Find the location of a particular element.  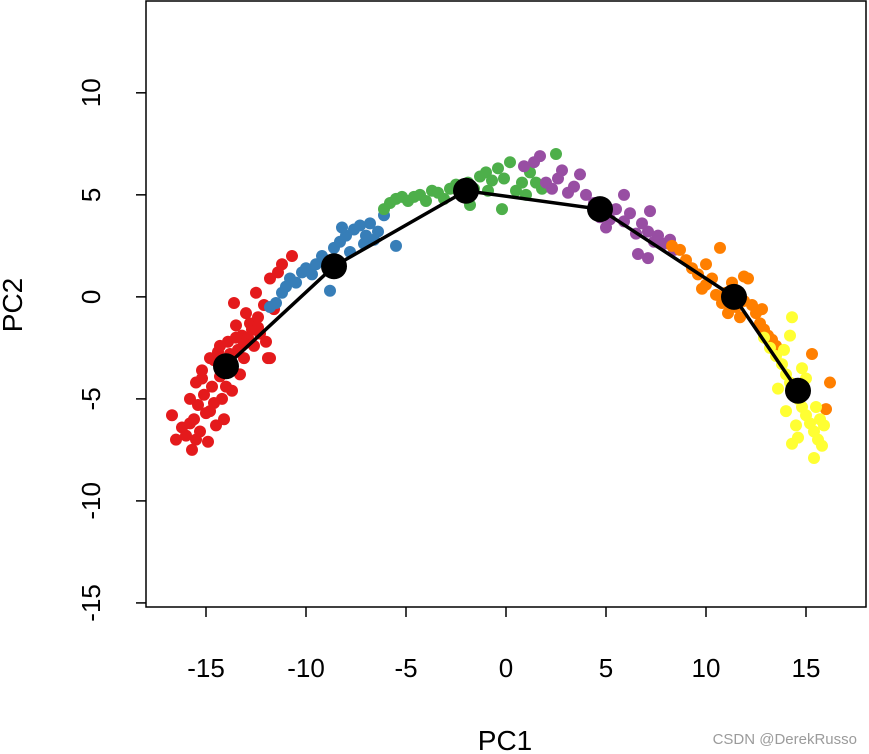

x-axis: -15 -10 -5 0 5 10 15 is located at coordinates (503, 645).